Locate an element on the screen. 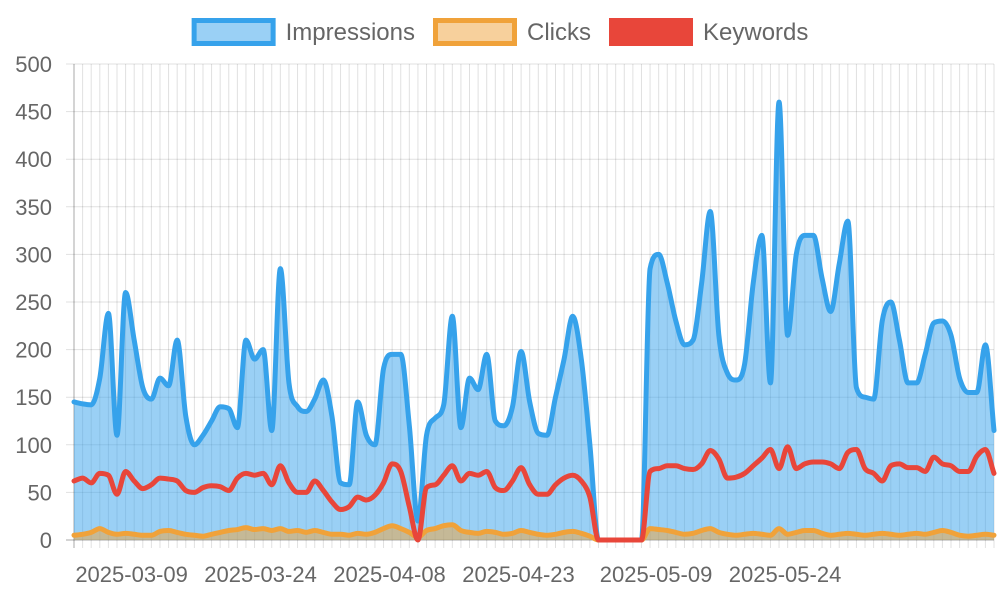 This screenshot has width=1000, height=600. x-tick-label: 2025-03-24 is located at coordinates (260, 574).